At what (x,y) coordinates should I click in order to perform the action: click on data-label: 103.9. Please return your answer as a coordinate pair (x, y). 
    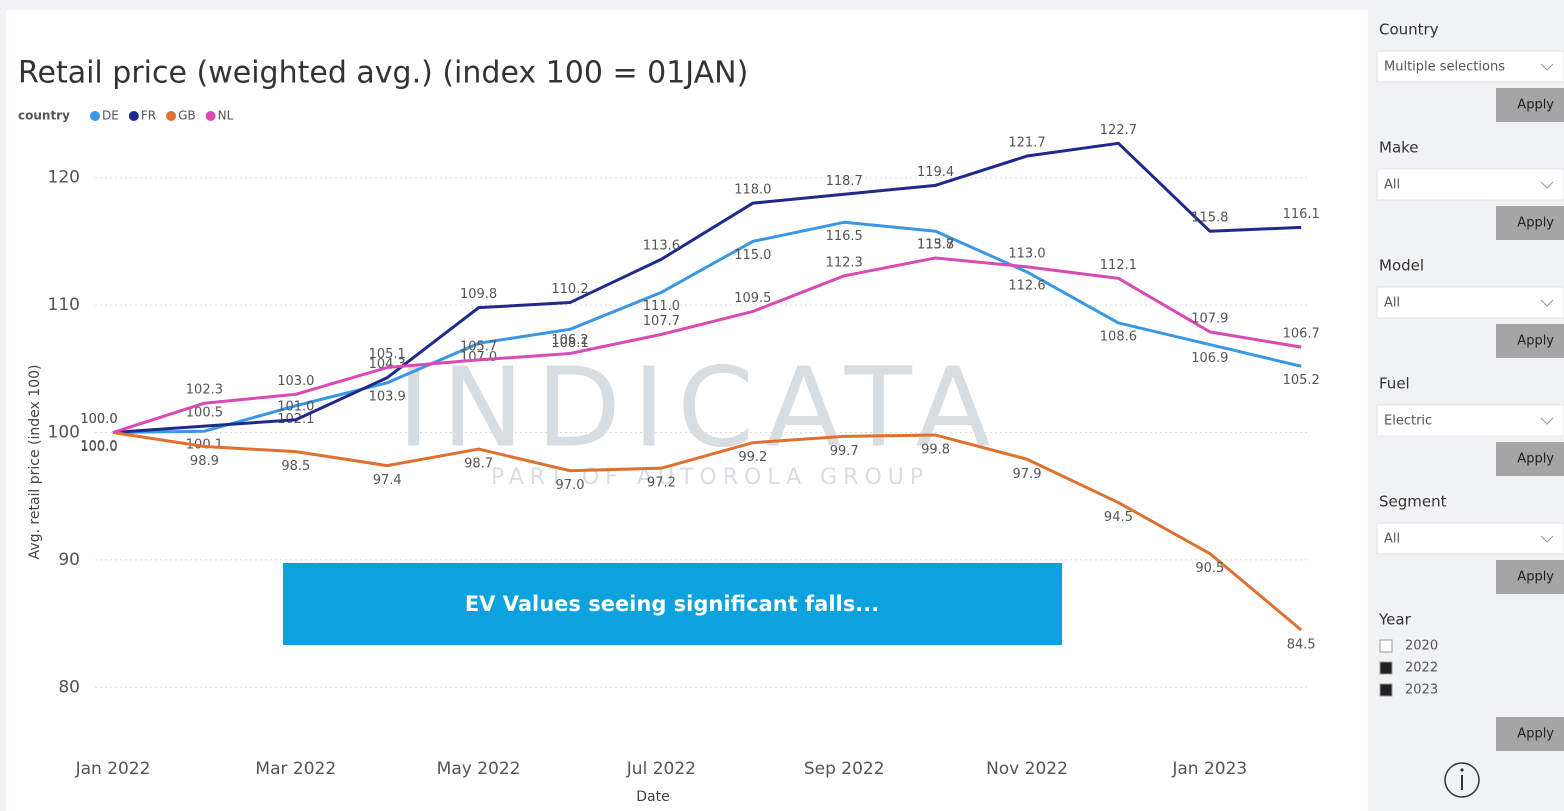
    Looking at the image, I should click on (387, 396).